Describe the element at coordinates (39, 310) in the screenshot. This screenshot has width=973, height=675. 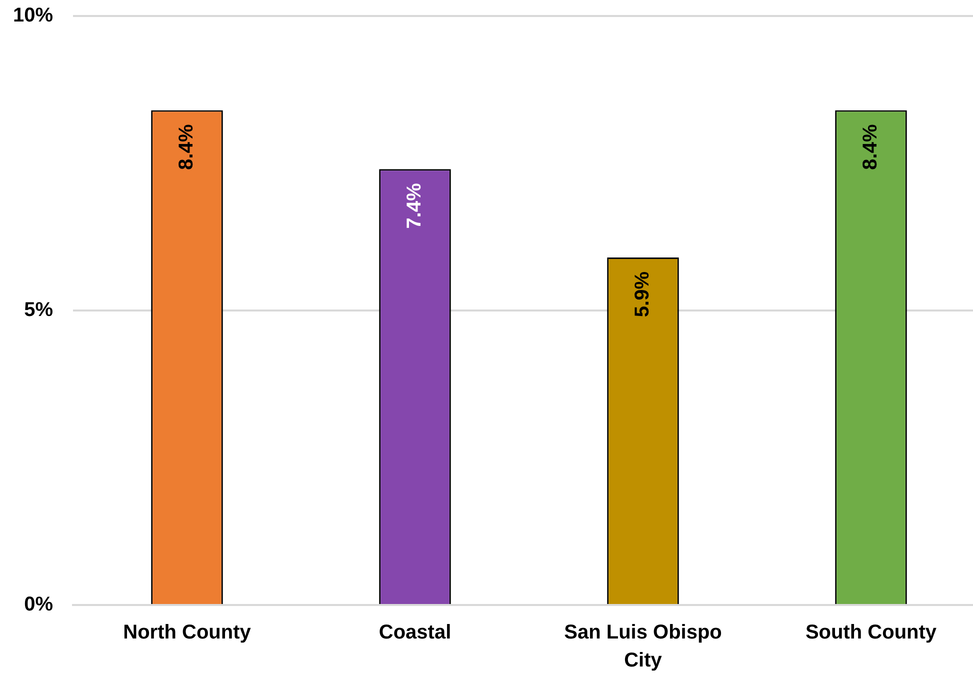
I see `y-tick-label: 5%` at that location.